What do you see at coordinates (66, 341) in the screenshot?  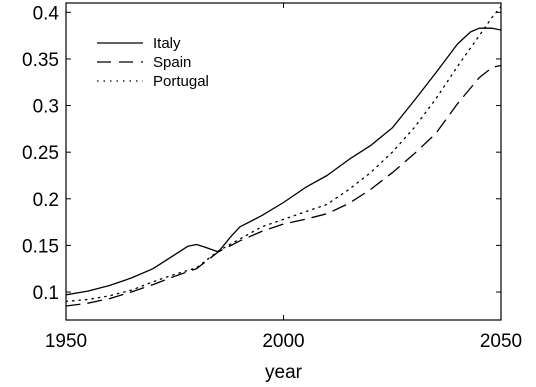 I see `x-tick-label: 1950` at bounding box center [66, 341].